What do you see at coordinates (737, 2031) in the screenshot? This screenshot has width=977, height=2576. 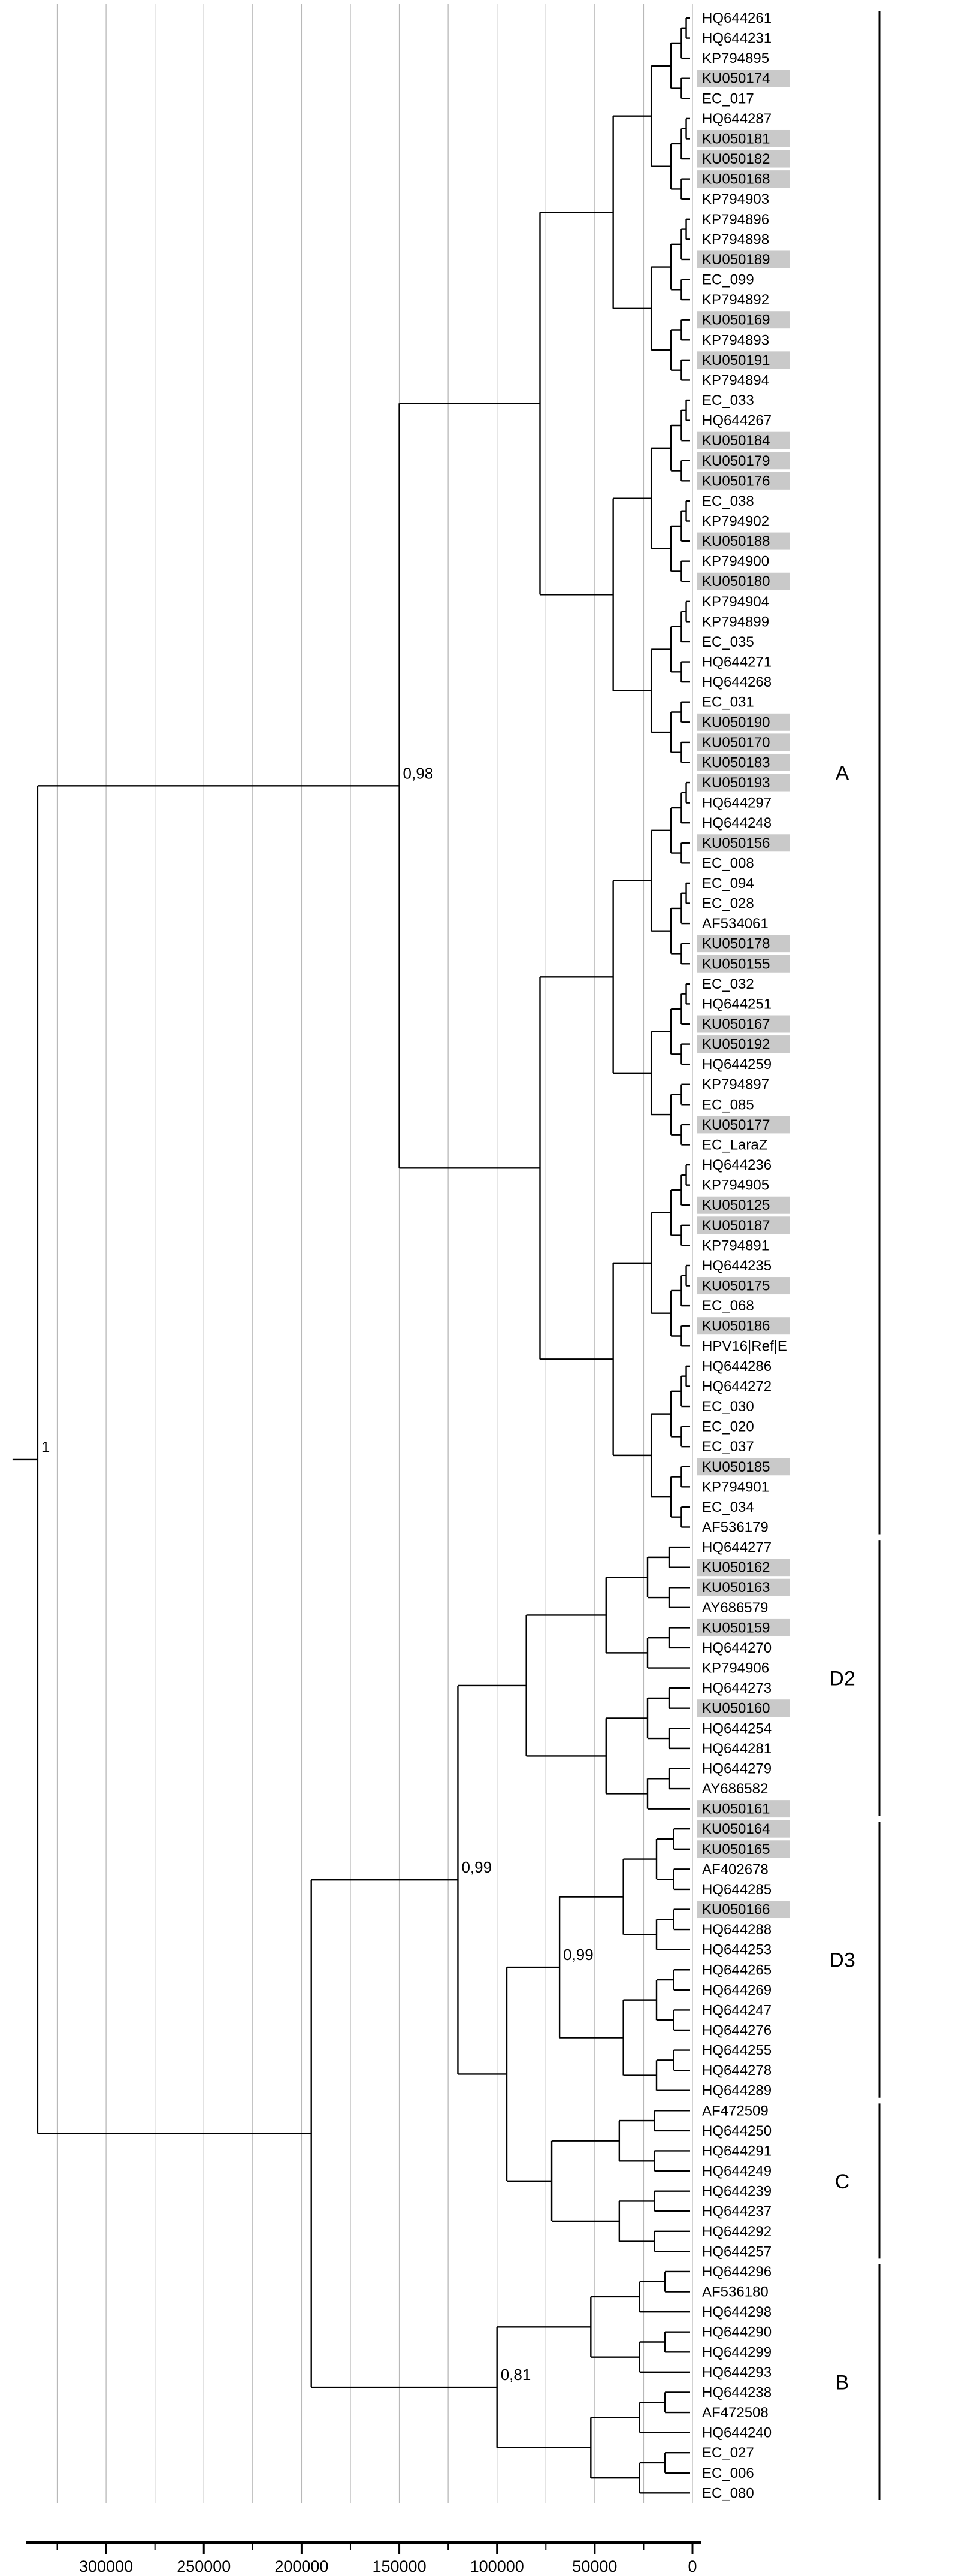 I see `taxon-label: HQ644276` at bounding box center [737, 2031].